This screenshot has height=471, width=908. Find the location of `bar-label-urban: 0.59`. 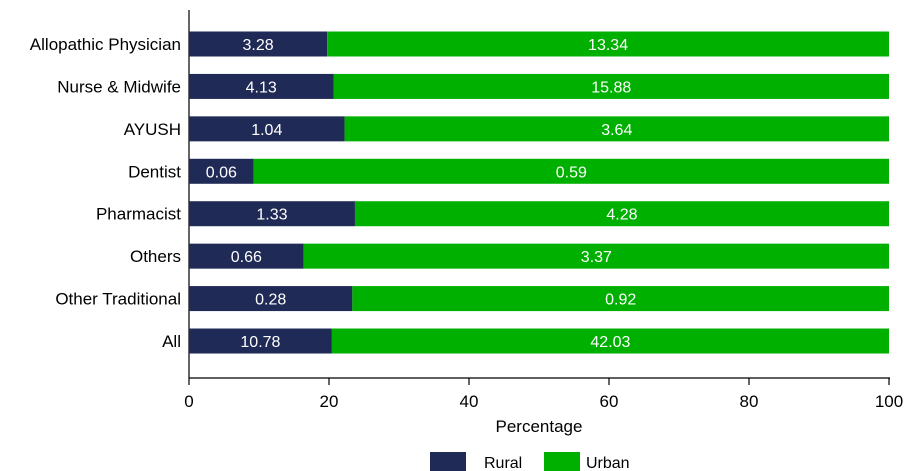

bar-label-urban: 0.59 is located at coordinates (571, 172).